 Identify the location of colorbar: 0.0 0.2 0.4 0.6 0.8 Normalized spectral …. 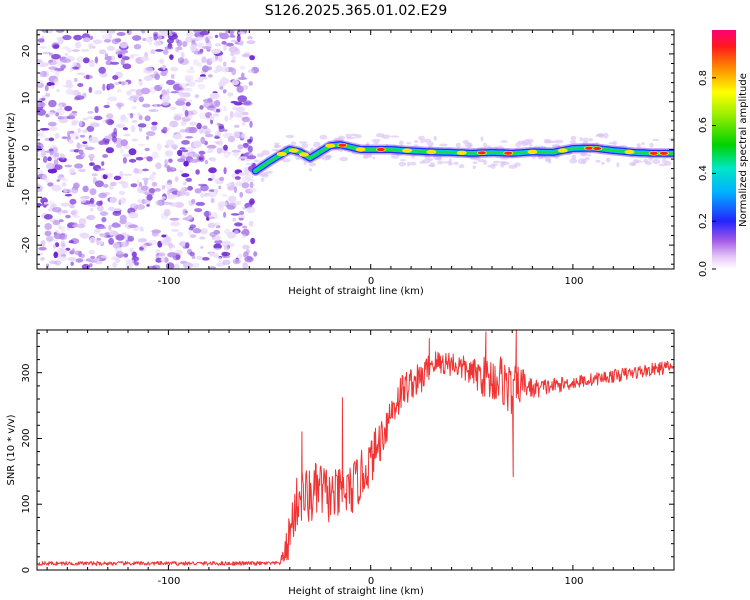
(723, 153).